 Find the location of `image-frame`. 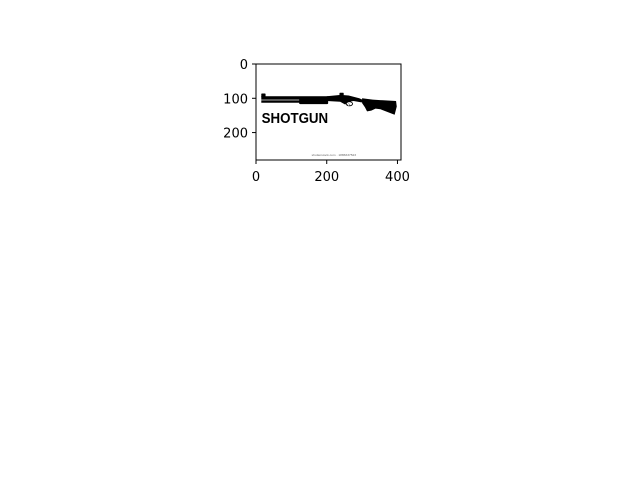

image-frame is located at coordinates (328, 112).